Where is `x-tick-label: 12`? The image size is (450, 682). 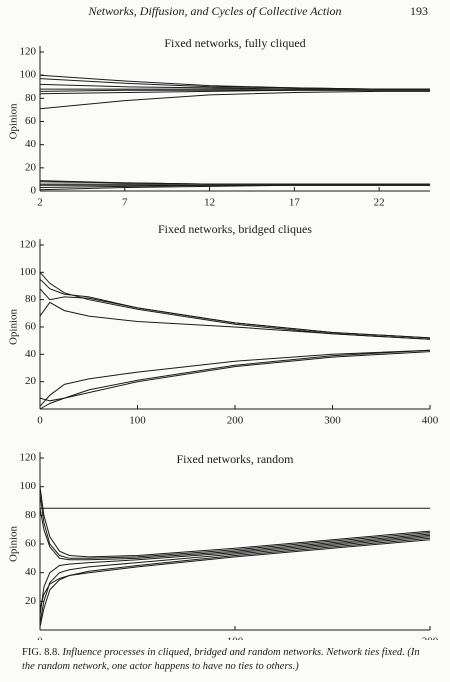 x-tick-label: 12 is located at coordinates (209, 203).